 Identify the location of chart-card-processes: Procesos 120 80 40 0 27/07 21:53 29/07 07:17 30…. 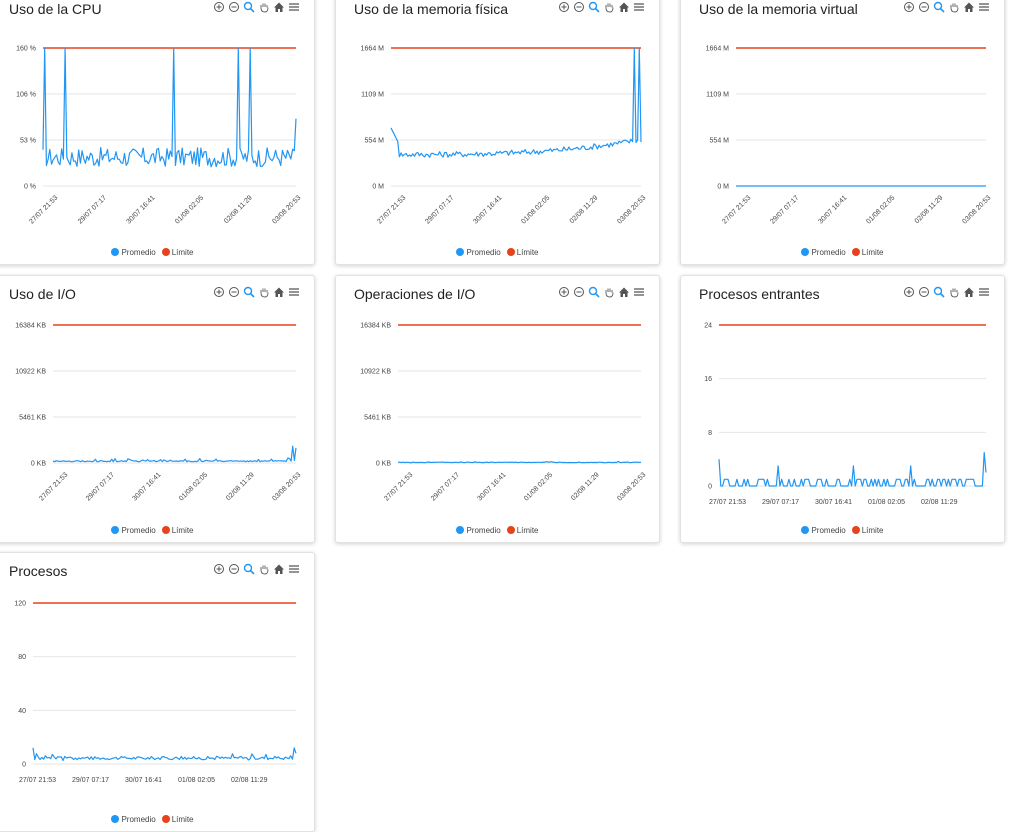
(157, 692).